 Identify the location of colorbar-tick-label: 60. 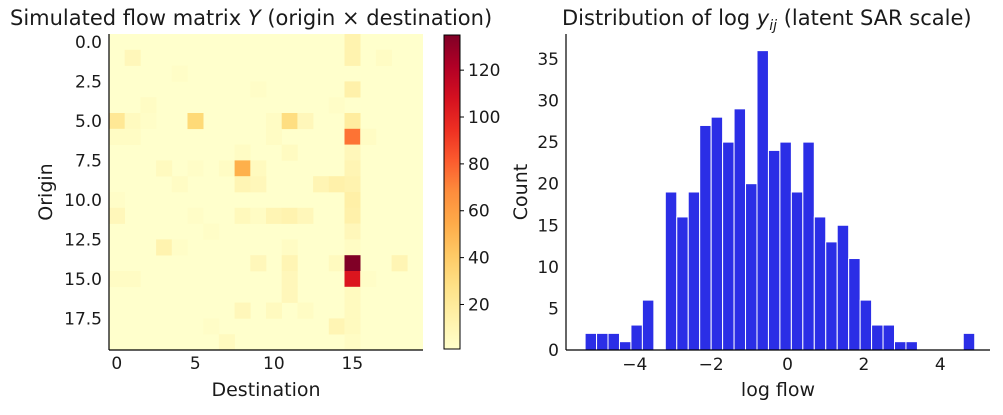
(479, 212).